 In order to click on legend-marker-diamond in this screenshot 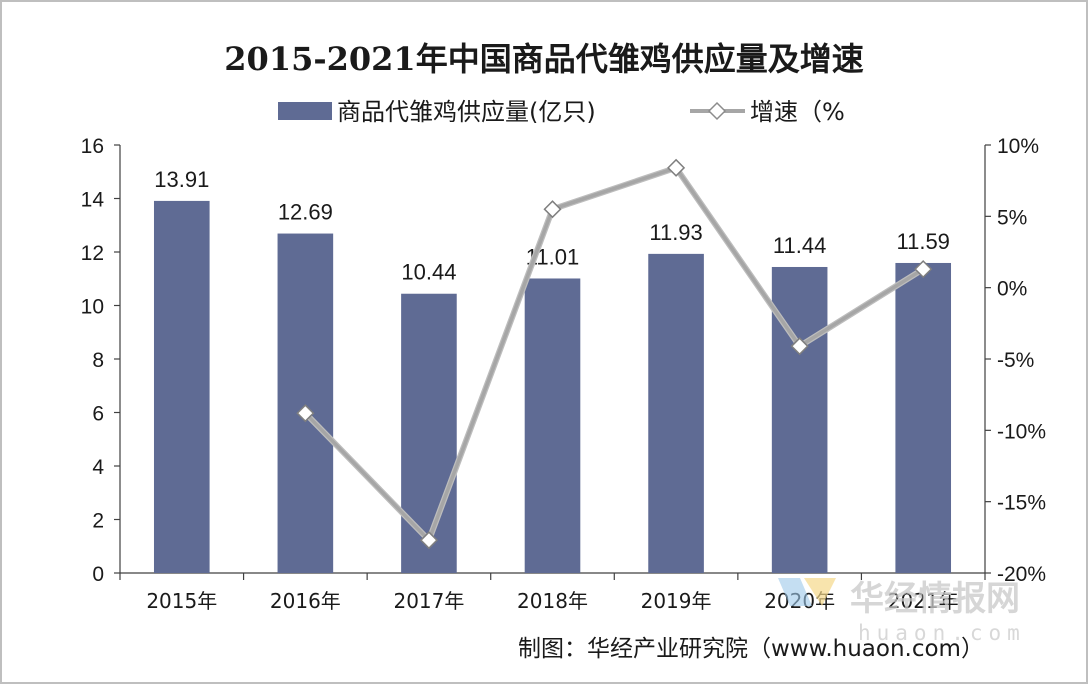, I will do `click(717, 111)`.